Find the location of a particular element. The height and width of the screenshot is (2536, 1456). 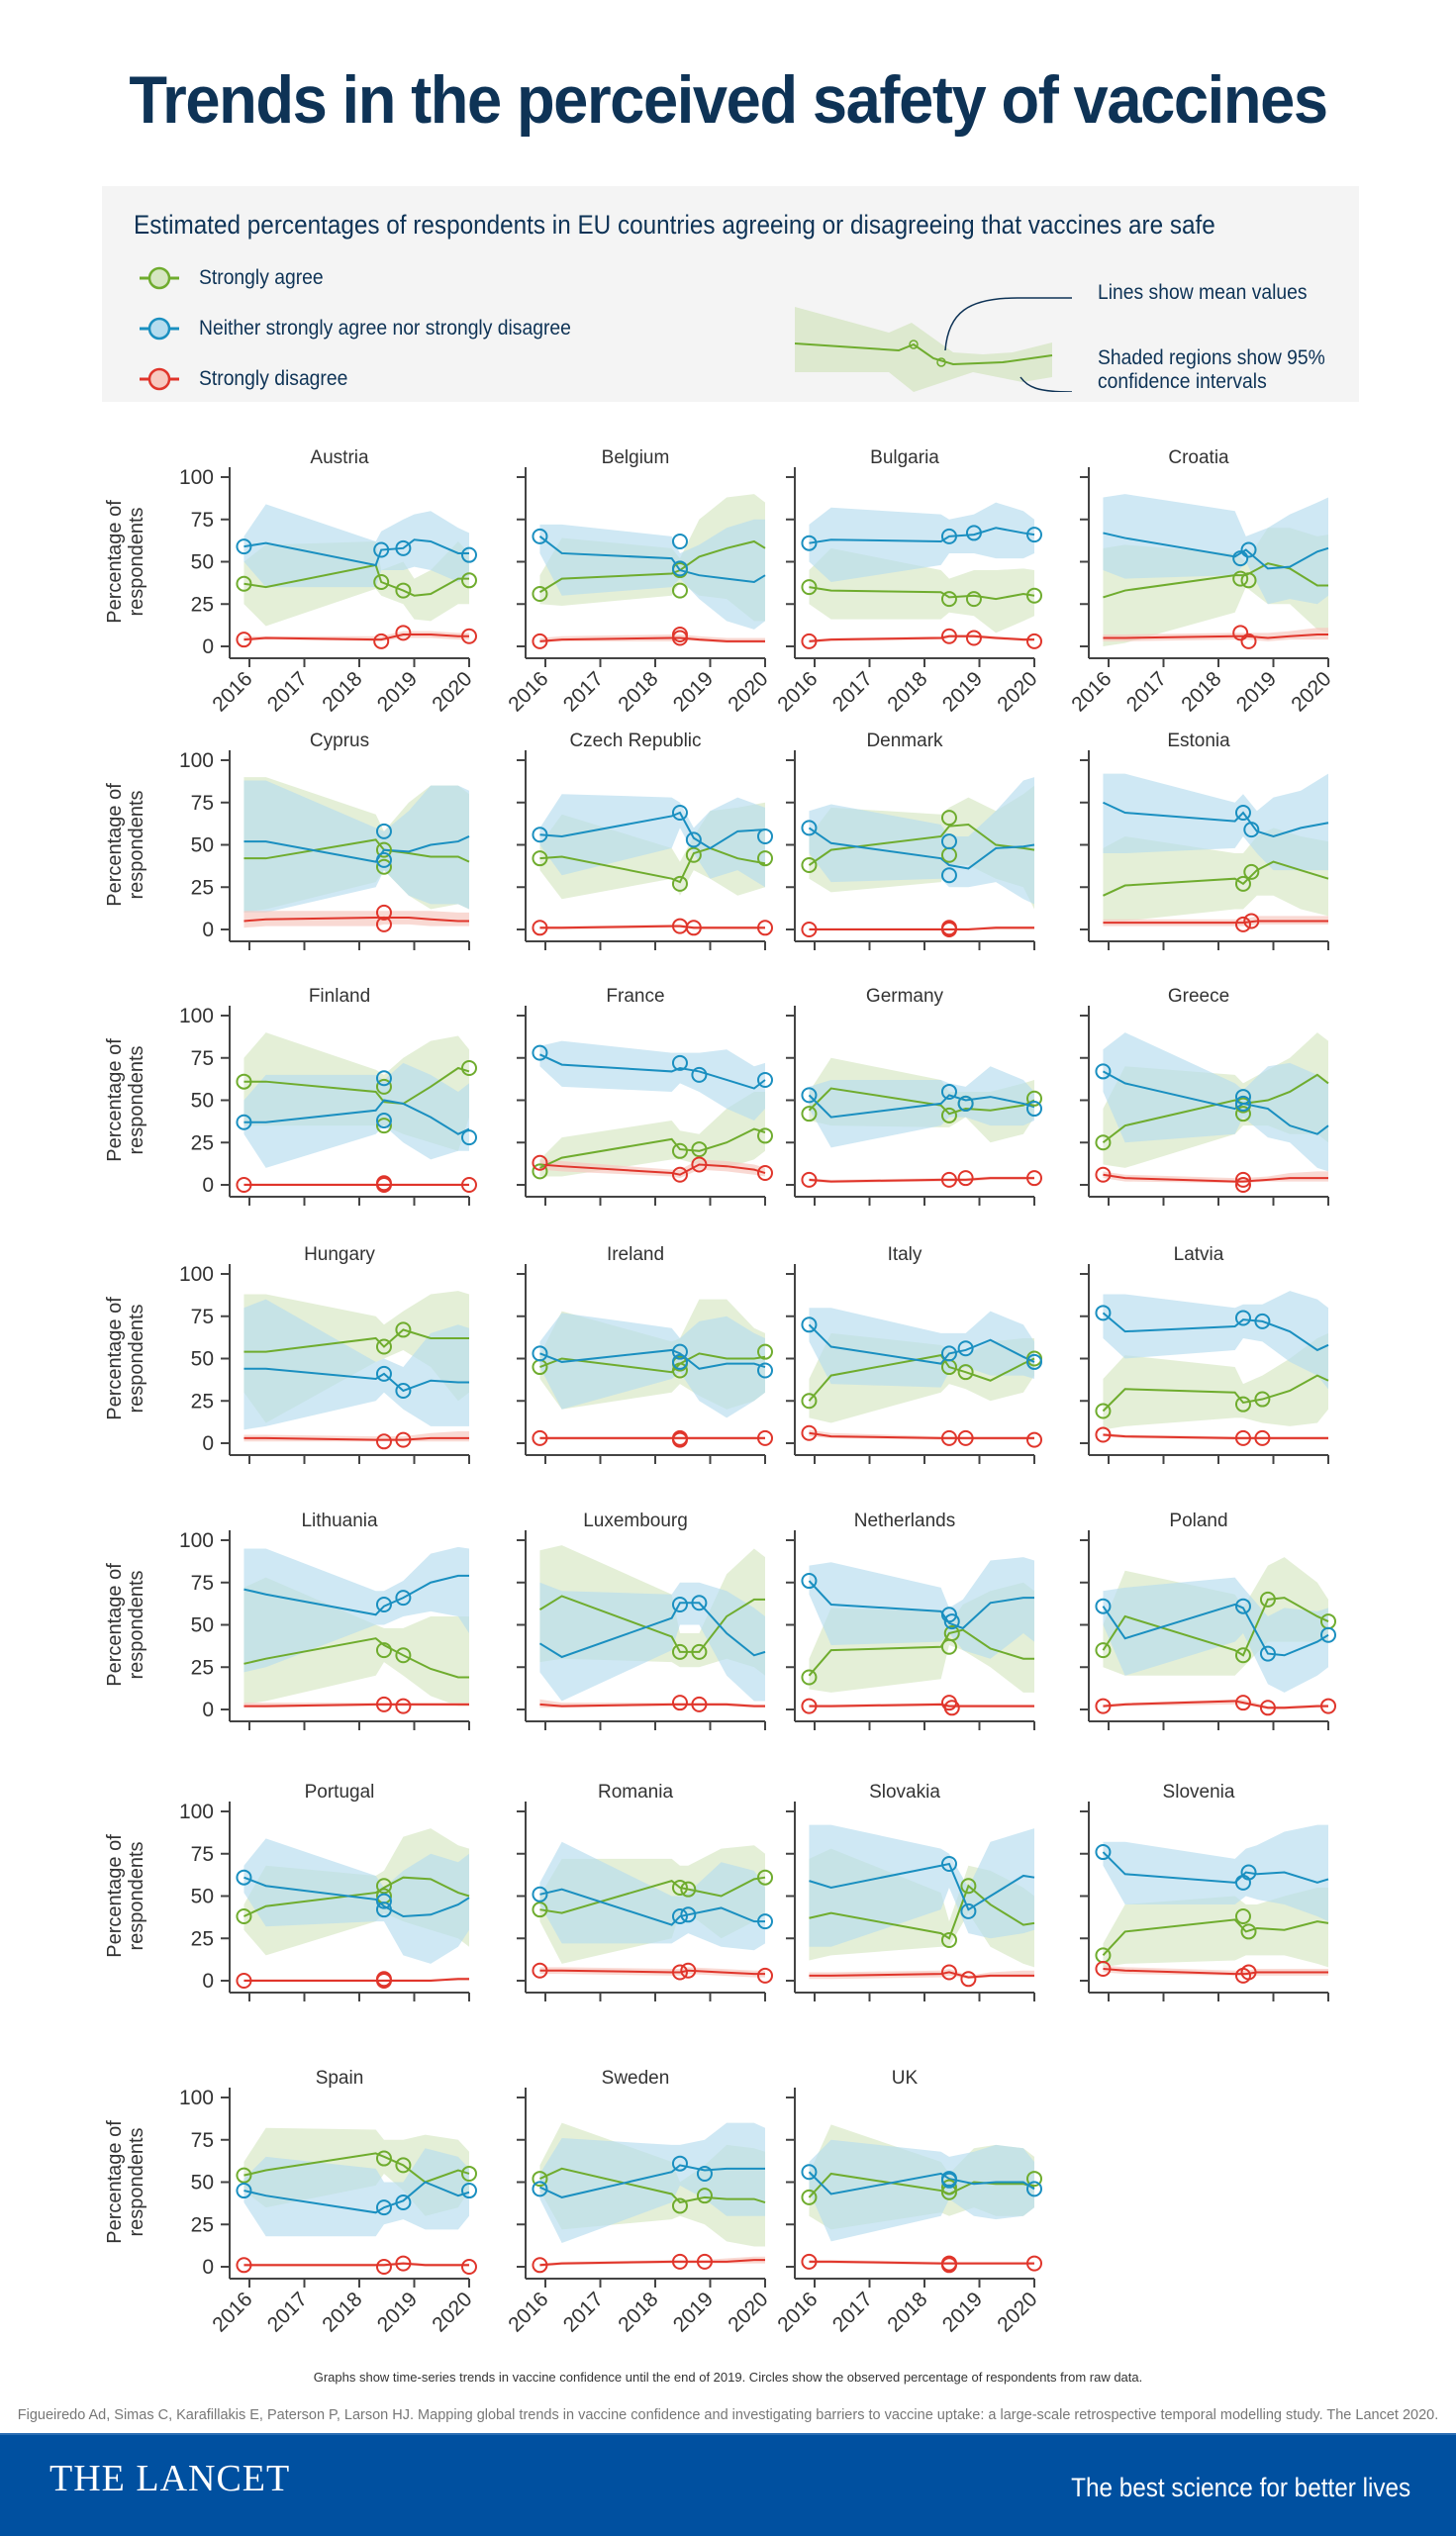

y-tick-label: 0 is located at coordinates (208, 1981).